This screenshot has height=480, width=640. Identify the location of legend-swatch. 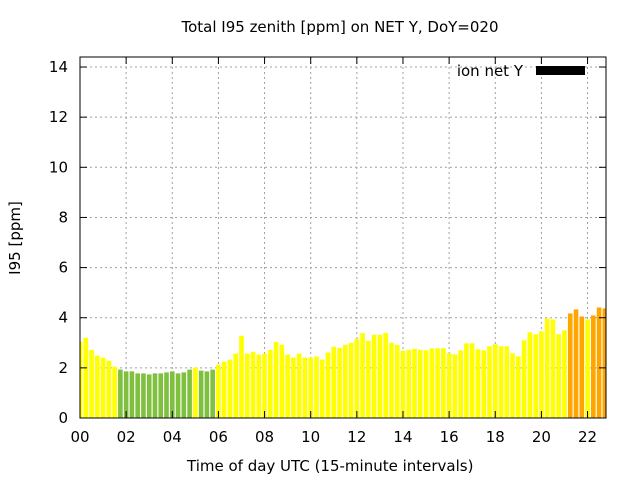
(560, 70).